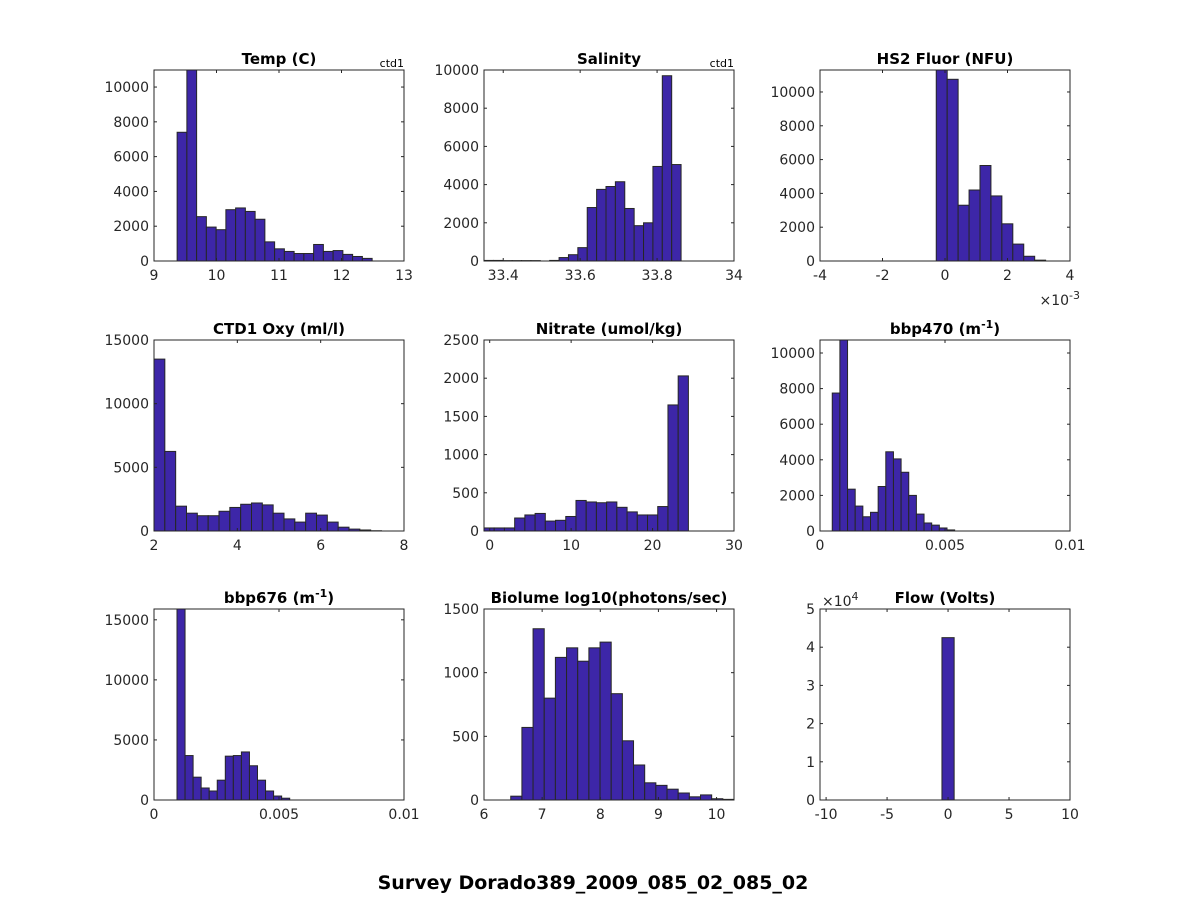  Describe the element at coordinates (945, 598) in the screenshot. I see `panel-title: Flow (Volts)` at that location.